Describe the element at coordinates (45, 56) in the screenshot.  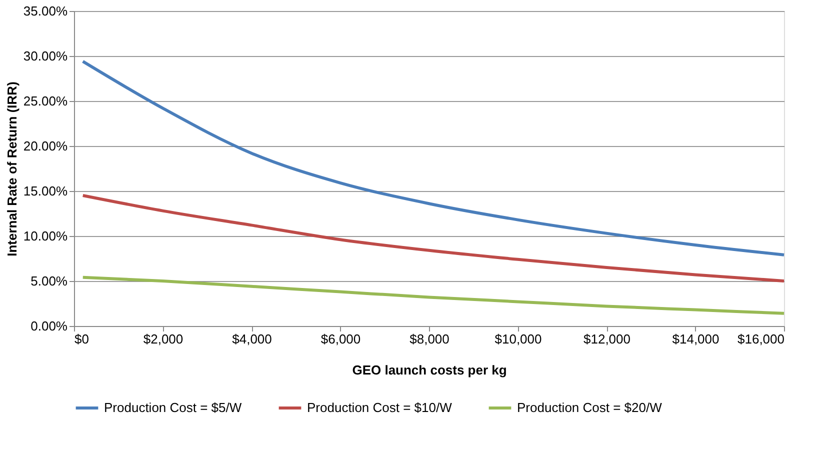
I see `y-tick-label: 30.00%` at that location.